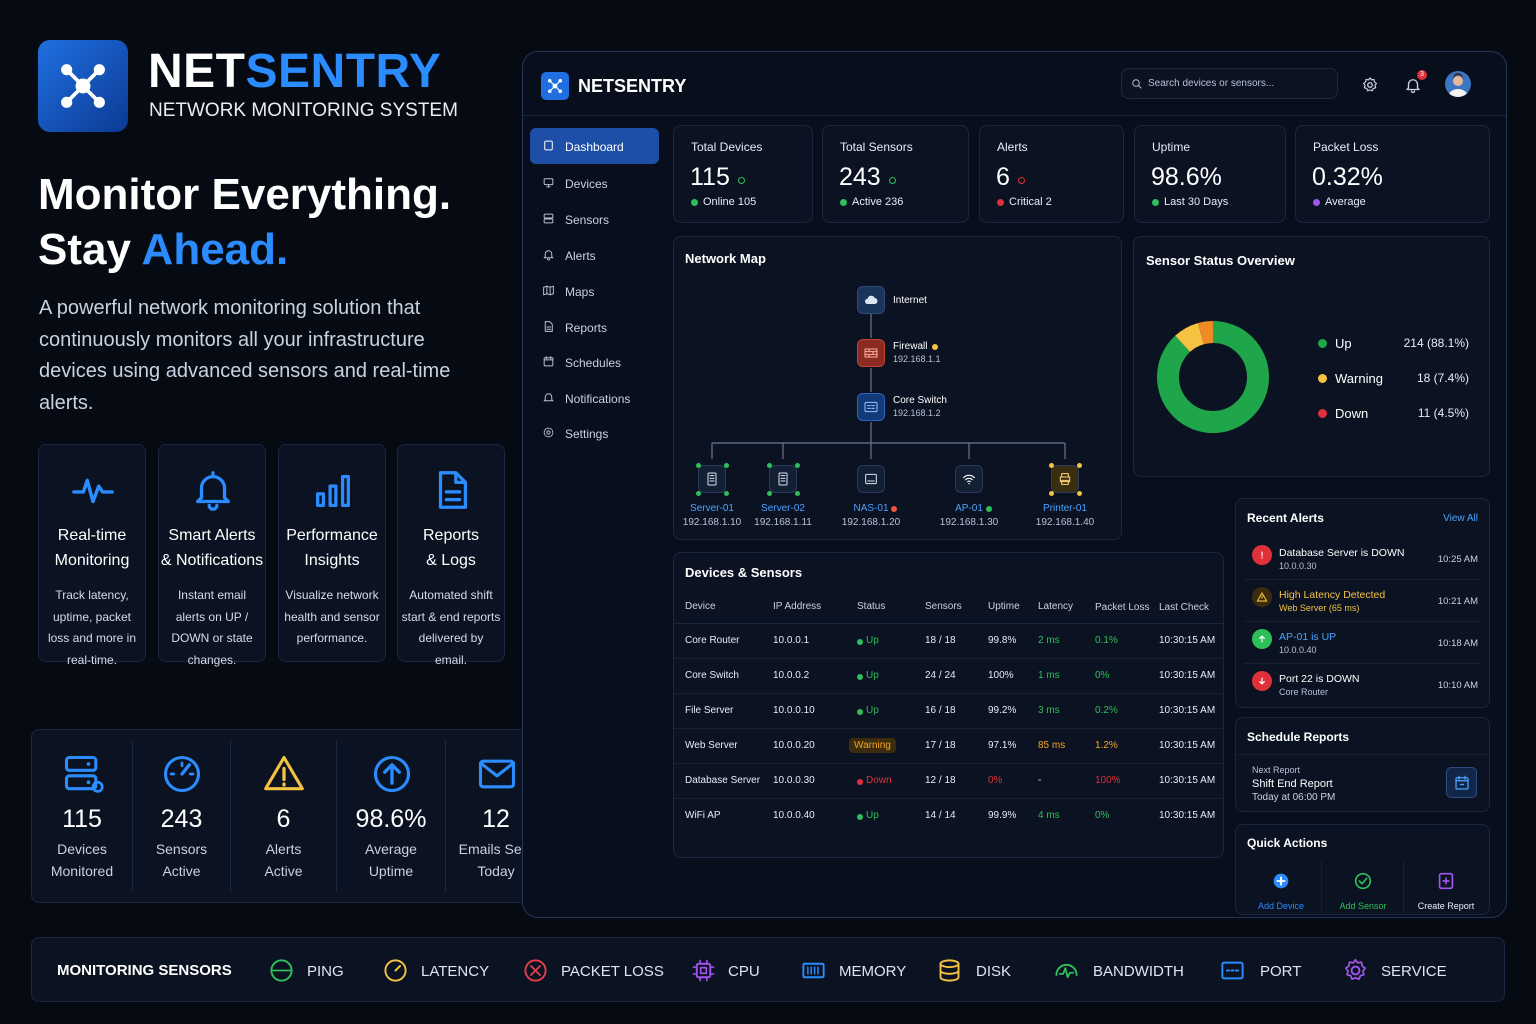 The height and width of the screenshot is (1024, 1536). Describe the element at coordinates (82, 871) in the screenshot. I see `stat-label: Monitored` at that location.